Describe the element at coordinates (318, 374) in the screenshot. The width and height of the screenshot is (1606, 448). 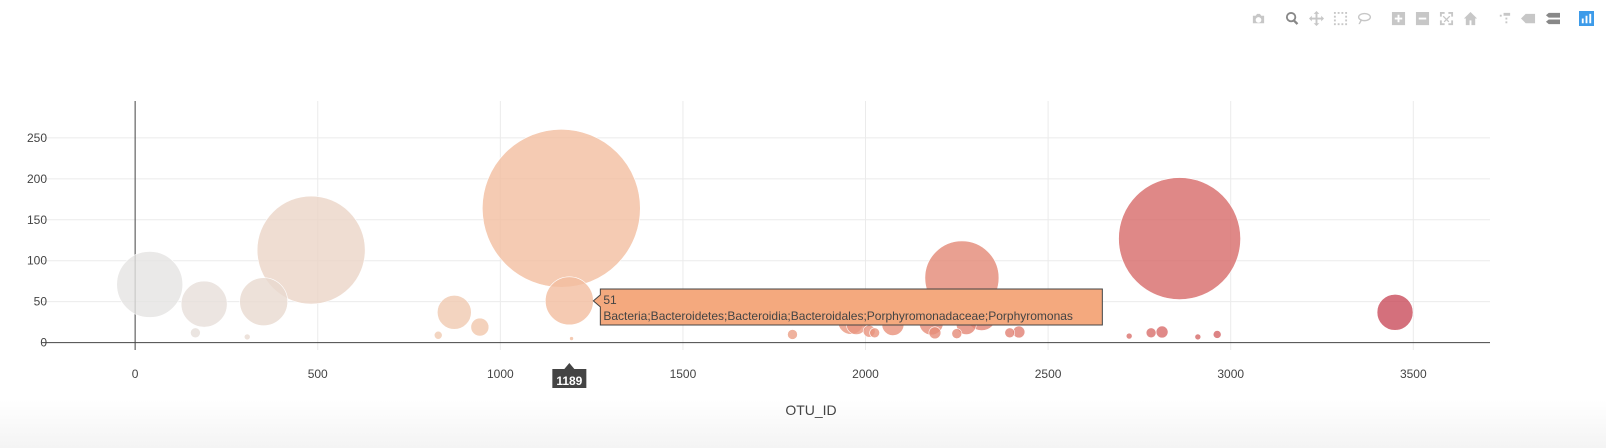
I see `x-tick-label: 500` at that location.